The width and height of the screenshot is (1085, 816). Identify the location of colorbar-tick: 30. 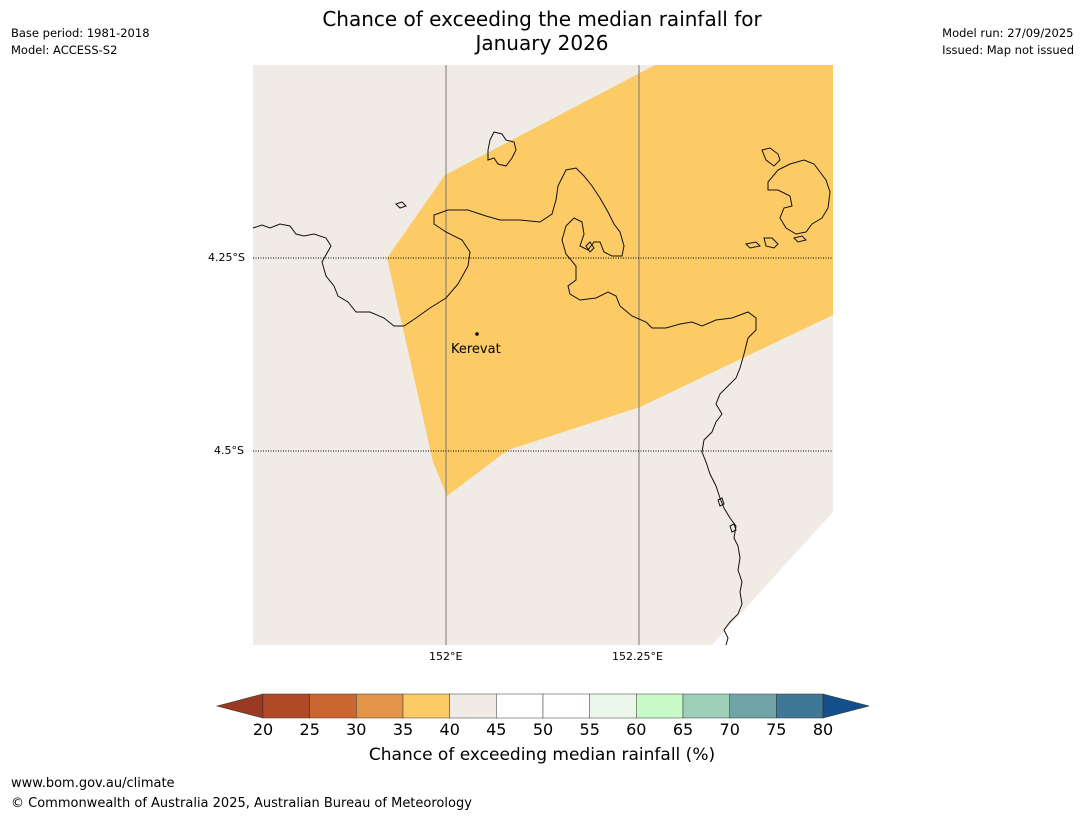
(356, 729).